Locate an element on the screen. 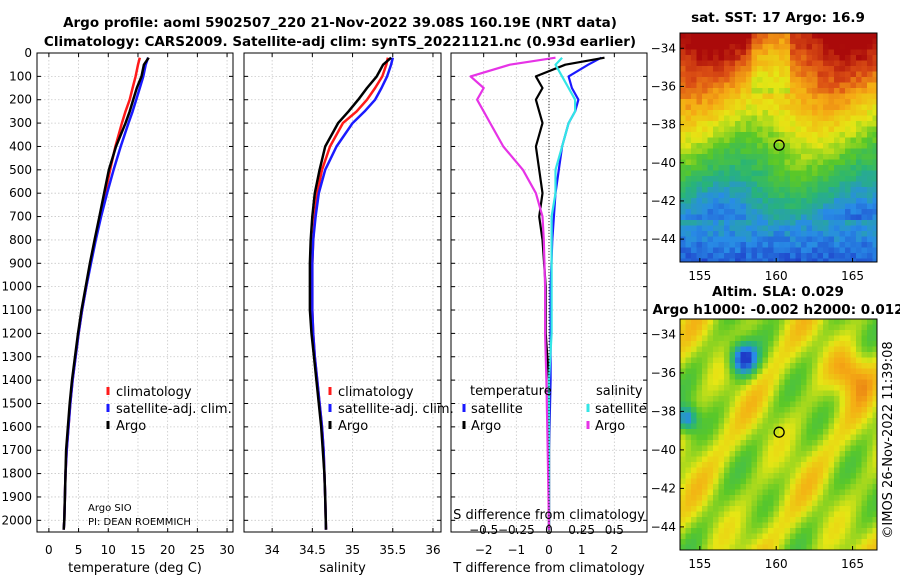 This screenshot has height=584, width=900. sst-map-panel: 155 160 165−34−36−38−40−42−44 is located at coordinates (764, 157).